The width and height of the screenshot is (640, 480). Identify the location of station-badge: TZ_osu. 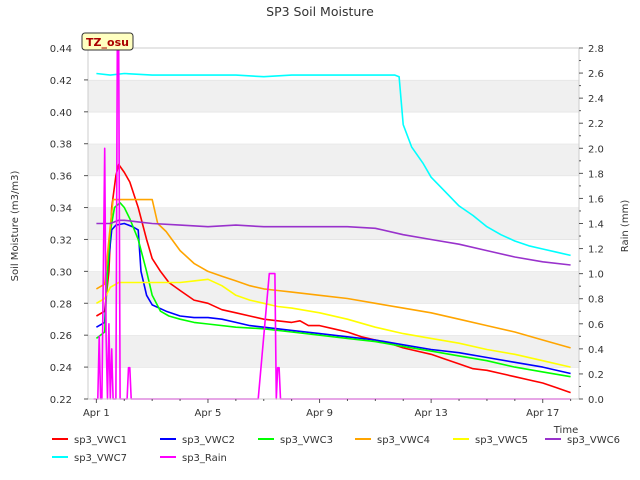
(107, 41).